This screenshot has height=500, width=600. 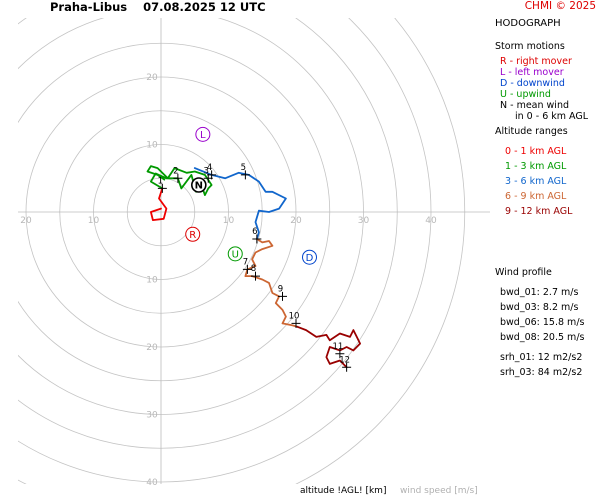 What do you see at coordinates (209, 168) in the screenshot?
I see `altitude-marker-label: 4` at bounding box center [209, 168].